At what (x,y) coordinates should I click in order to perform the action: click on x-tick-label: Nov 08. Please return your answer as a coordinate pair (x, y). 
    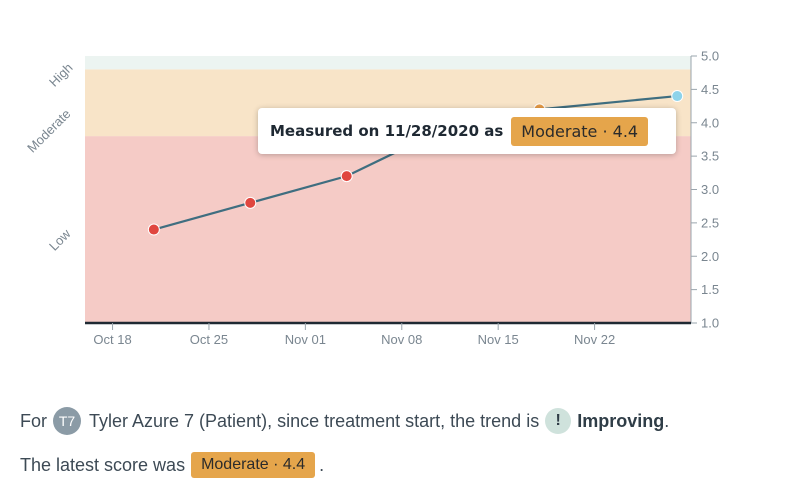
    Looking at the image, I should click on (401, 339).